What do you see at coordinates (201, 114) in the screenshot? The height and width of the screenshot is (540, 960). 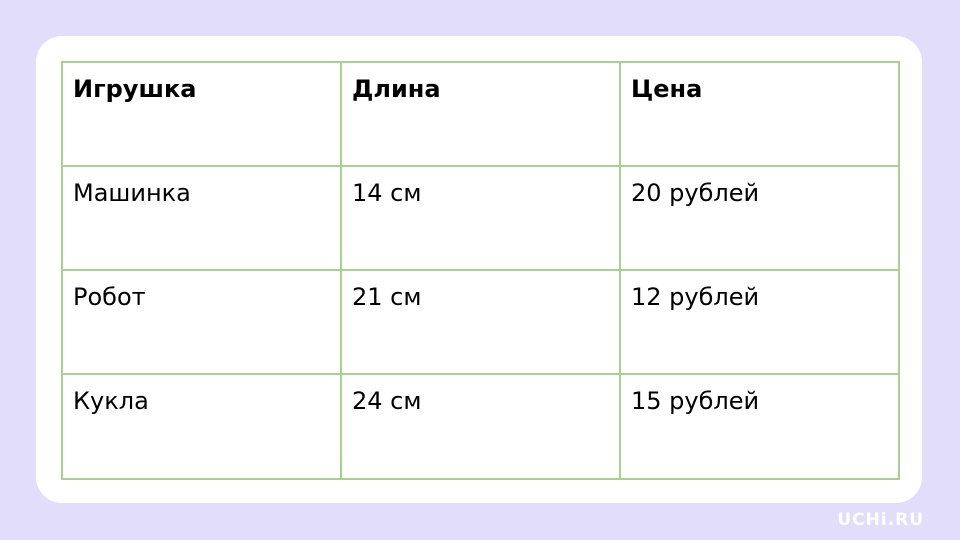 I see `header-cell: Игрушка` at bounding box center [201, 114].